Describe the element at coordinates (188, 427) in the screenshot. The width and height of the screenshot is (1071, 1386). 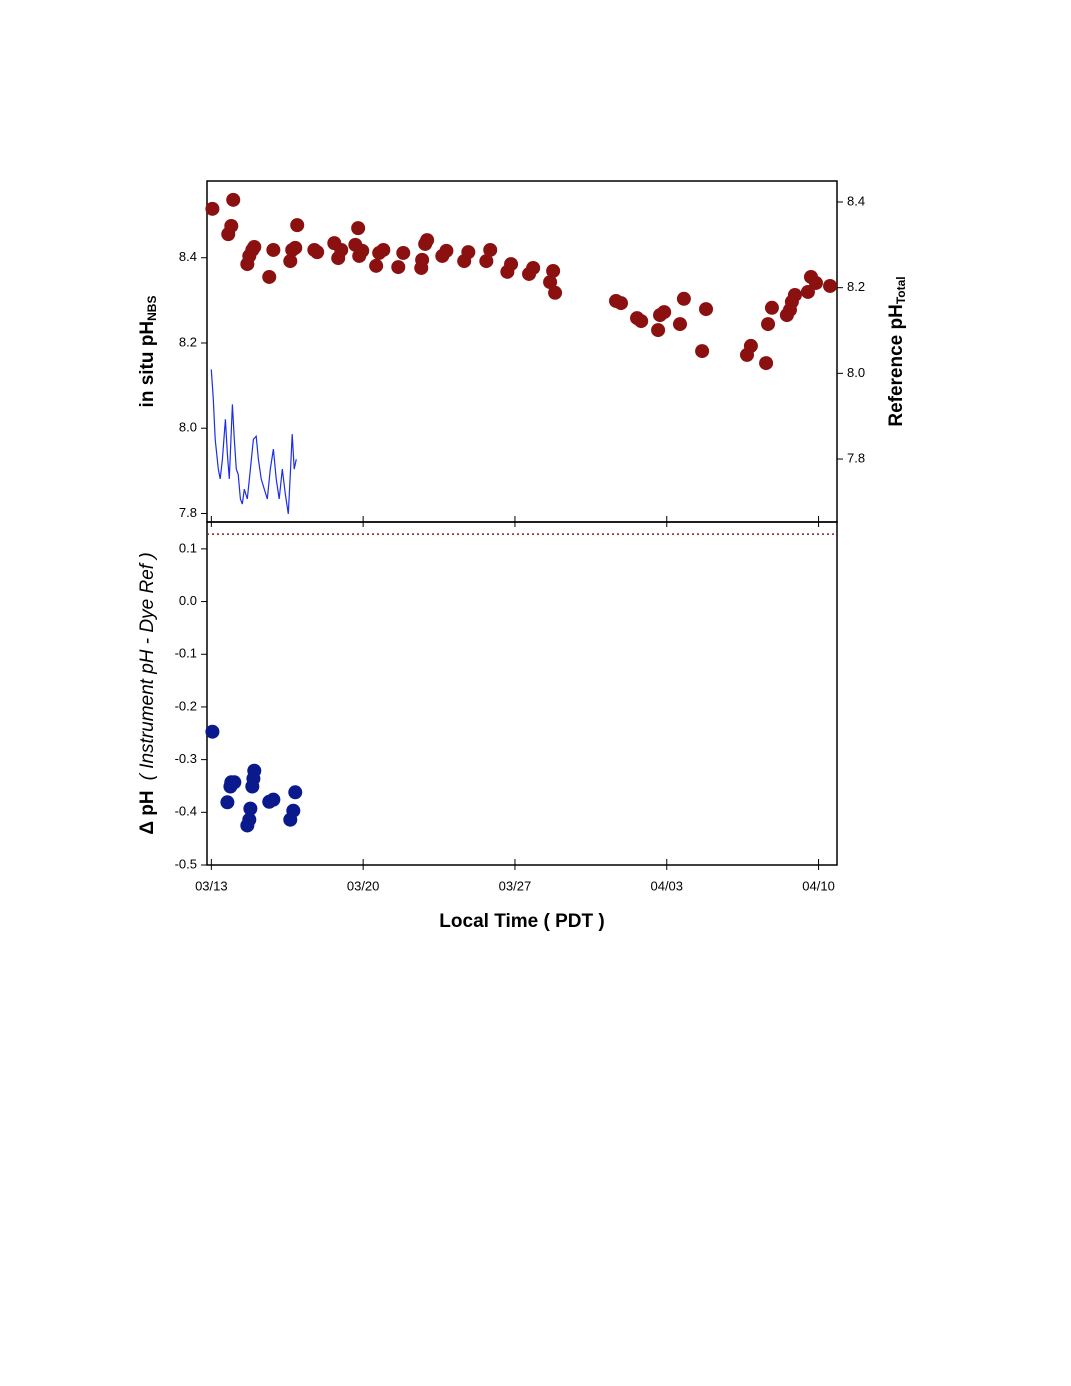
I see `y-tick-label: 8.0` at that location.